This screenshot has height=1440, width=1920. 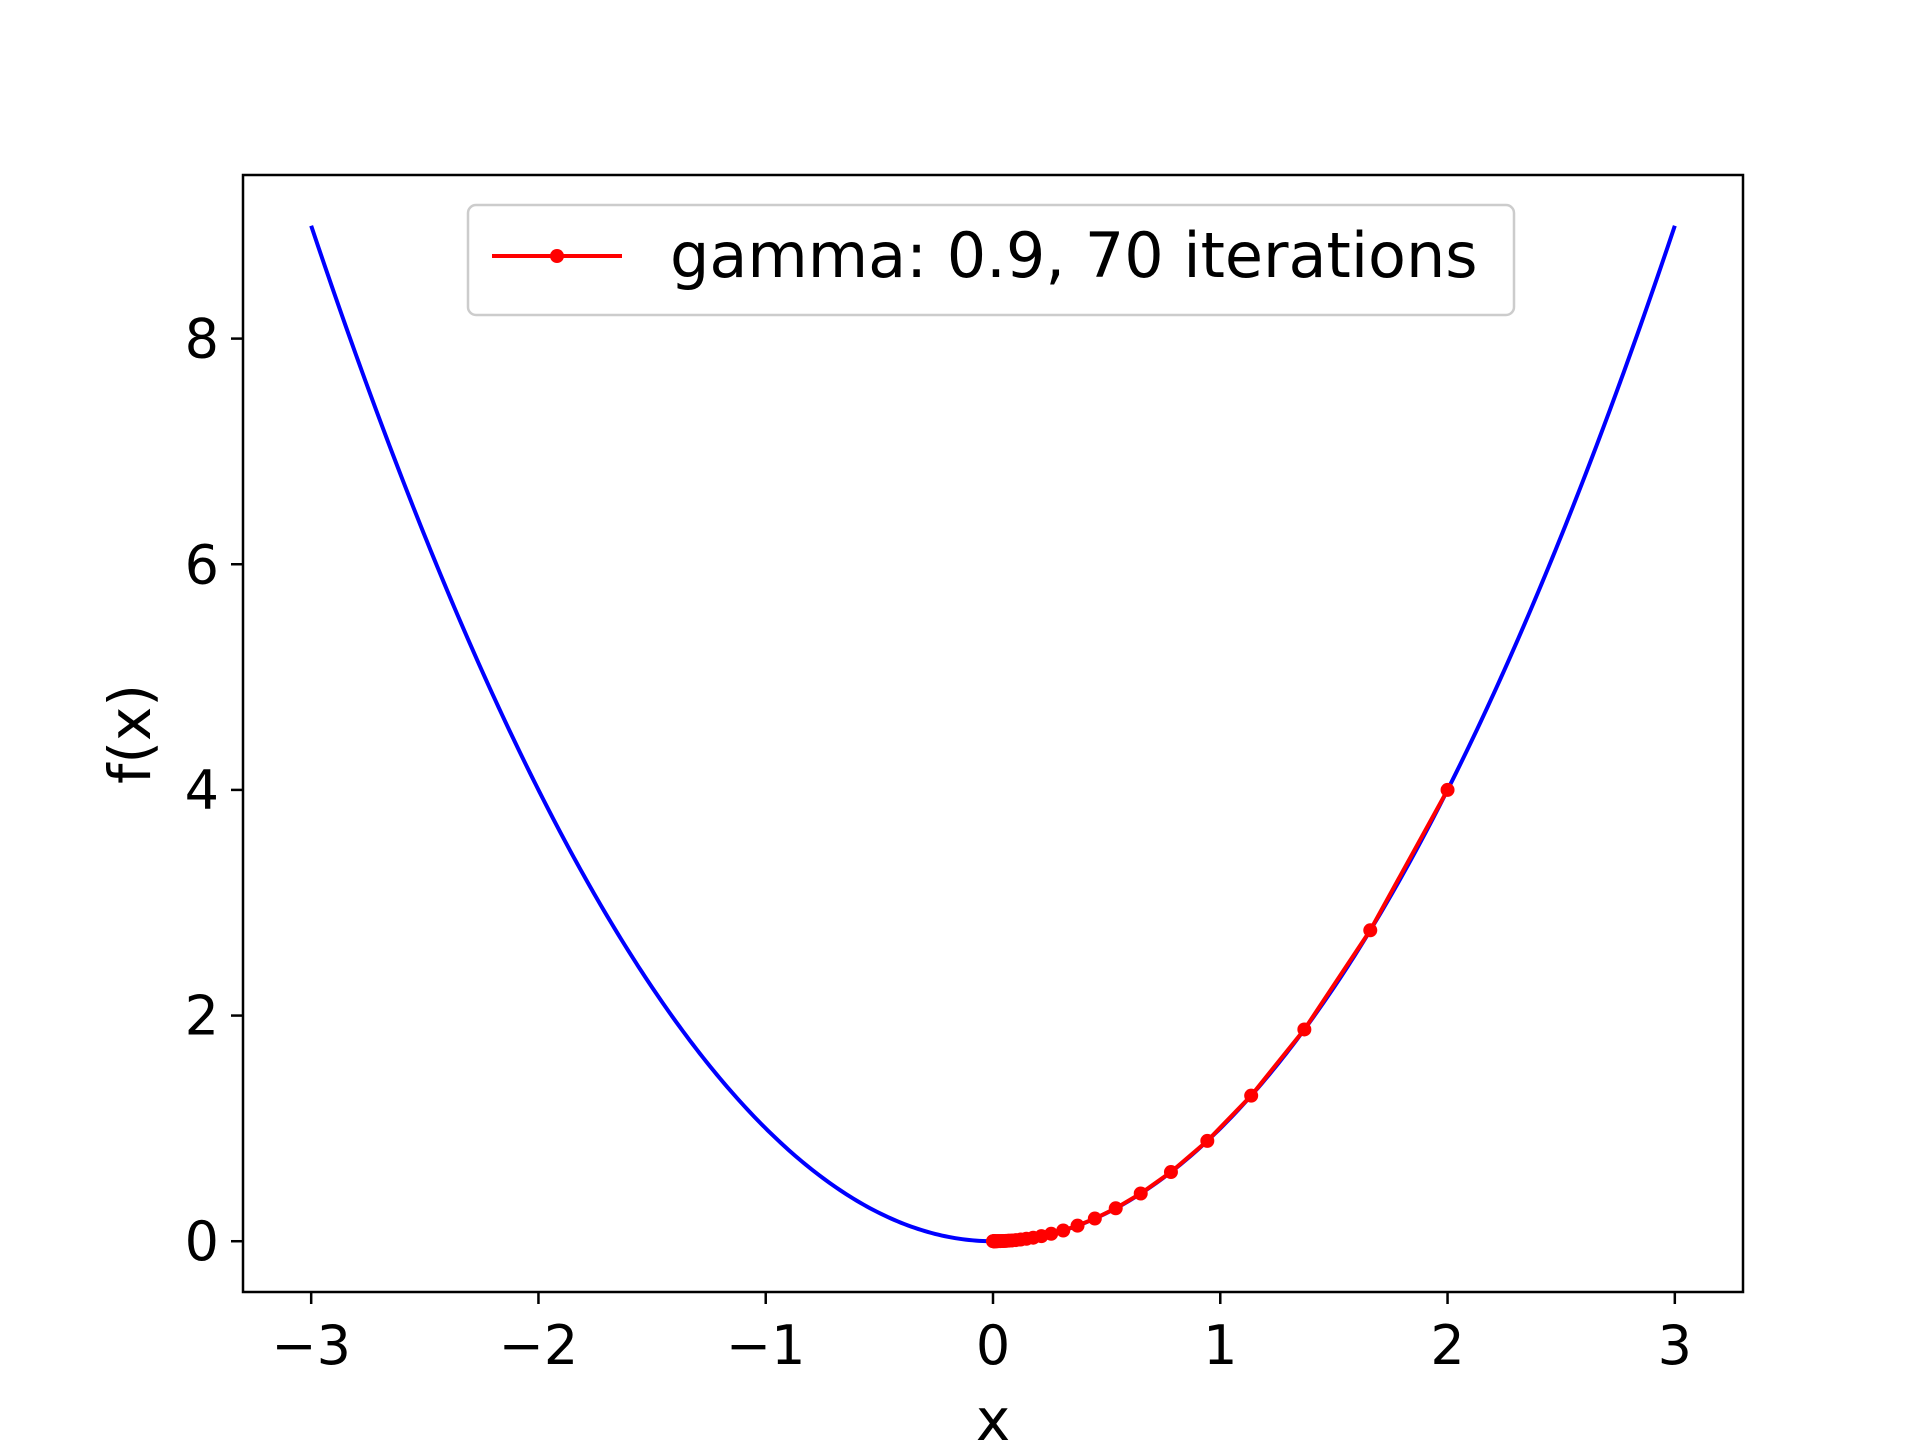 I want to click on x-tick-label: 2, so click(x=1447, y=1345).